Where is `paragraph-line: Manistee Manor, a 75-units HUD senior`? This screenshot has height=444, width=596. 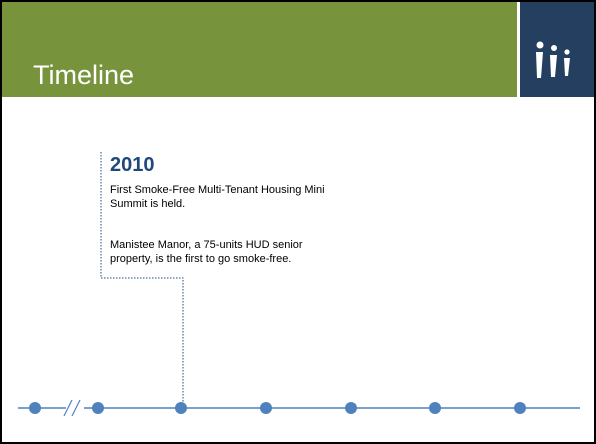
paragraph-line: Manistee Manor, a 75-units HUD senior is located at coordinates (206, 245).